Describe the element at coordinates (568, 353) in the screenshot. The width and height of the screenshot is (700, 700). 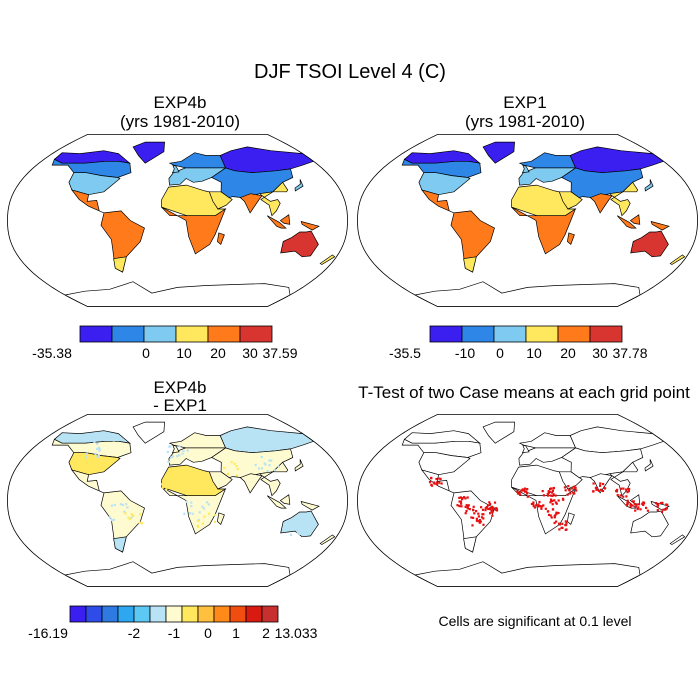
I see `colorbar-tick-label: 20` at that location.